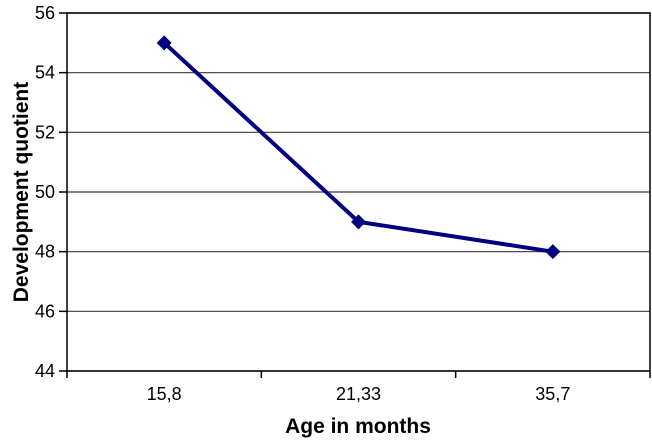 This screenshot has width=652, height=446. Describe the element at coordinates (552, 394) in the screenshot. I see `x-axis-tick-label: 35,7` at that location.